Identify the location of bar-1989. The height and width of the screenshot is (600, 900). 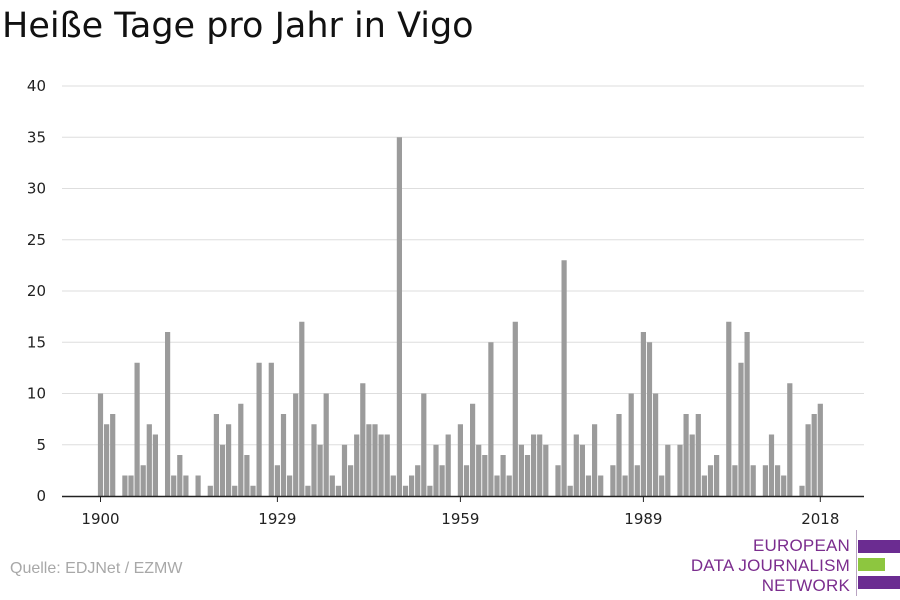
(643, 414).